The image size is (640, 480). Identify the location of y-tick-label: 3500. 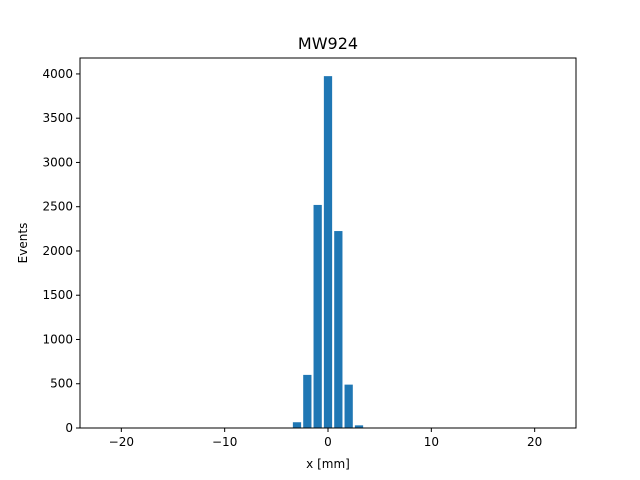
(57, 118).